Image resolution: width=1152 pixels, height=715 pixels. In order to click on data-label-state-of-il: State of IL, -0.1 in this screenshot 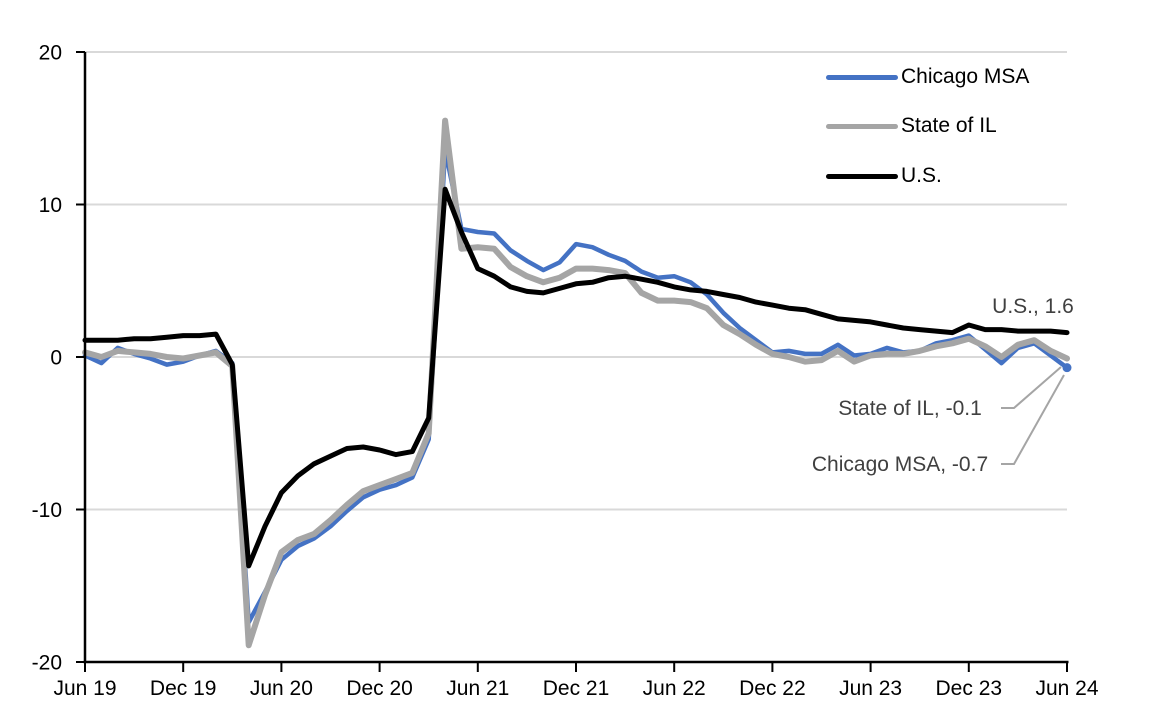, I will do `click(910, 408)`.